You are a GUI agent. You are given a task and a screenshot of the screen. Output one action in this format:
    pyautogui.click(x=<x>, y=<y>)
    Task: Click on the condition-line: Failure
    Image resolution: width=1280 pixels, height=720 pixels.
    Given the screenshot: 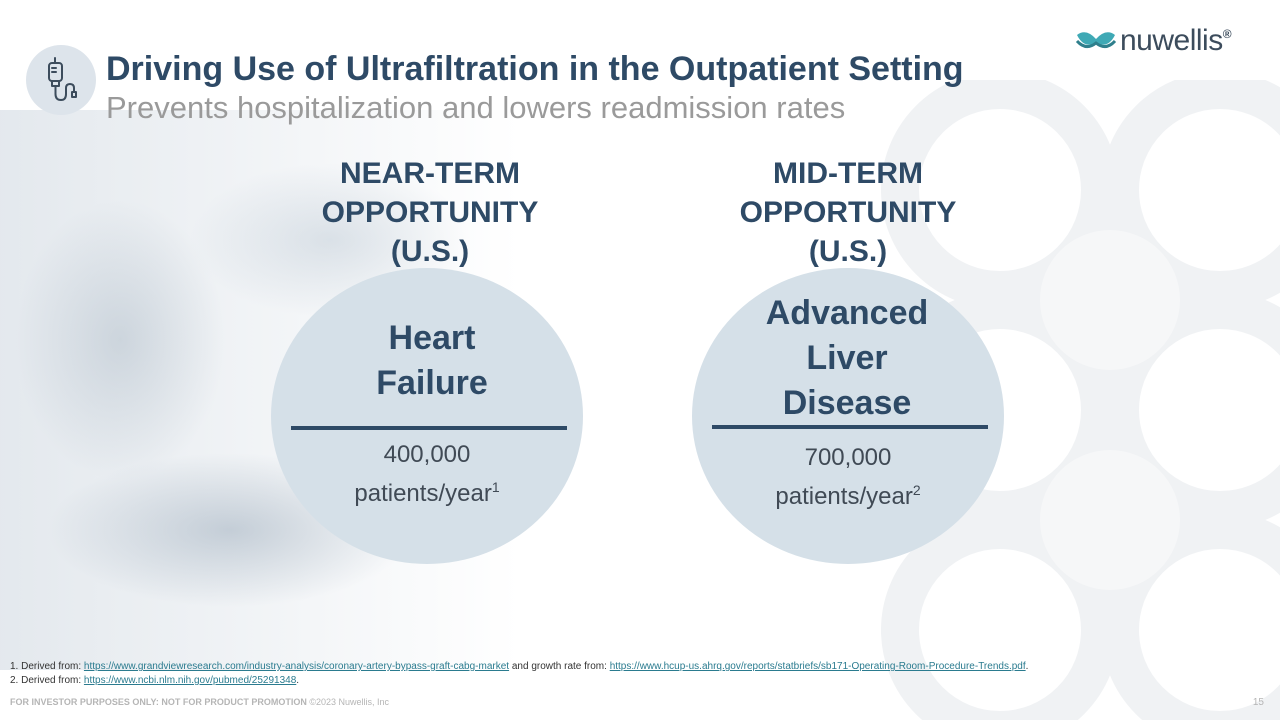 What is the action you would take?
    pyautogui.click(x=432, y=383)
    